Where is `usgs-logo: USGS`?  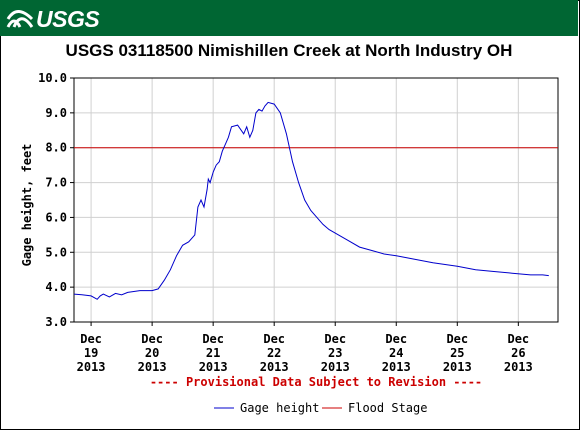 usgs-logo: USGS is located at coordinates (53, 18).